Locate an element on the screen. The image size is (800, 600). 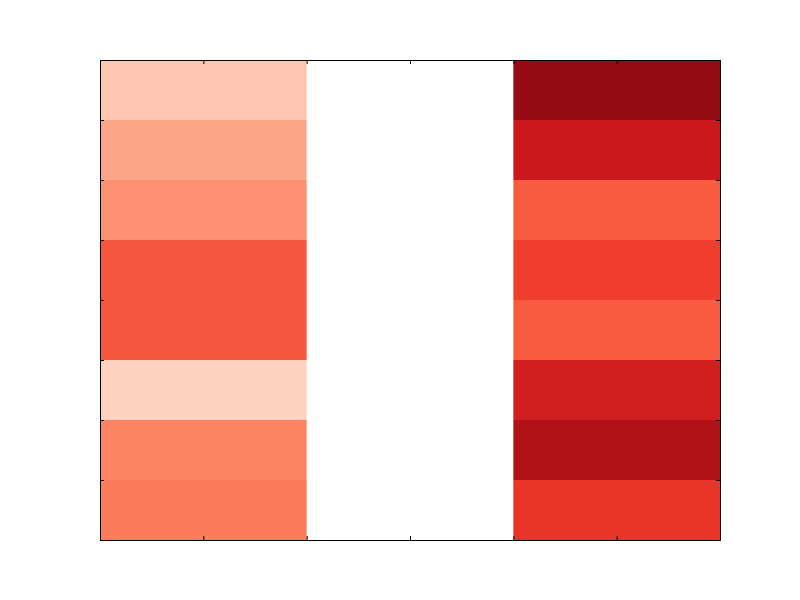
heatmap-cell-c2-r0 is located at coordinates (617, 90).